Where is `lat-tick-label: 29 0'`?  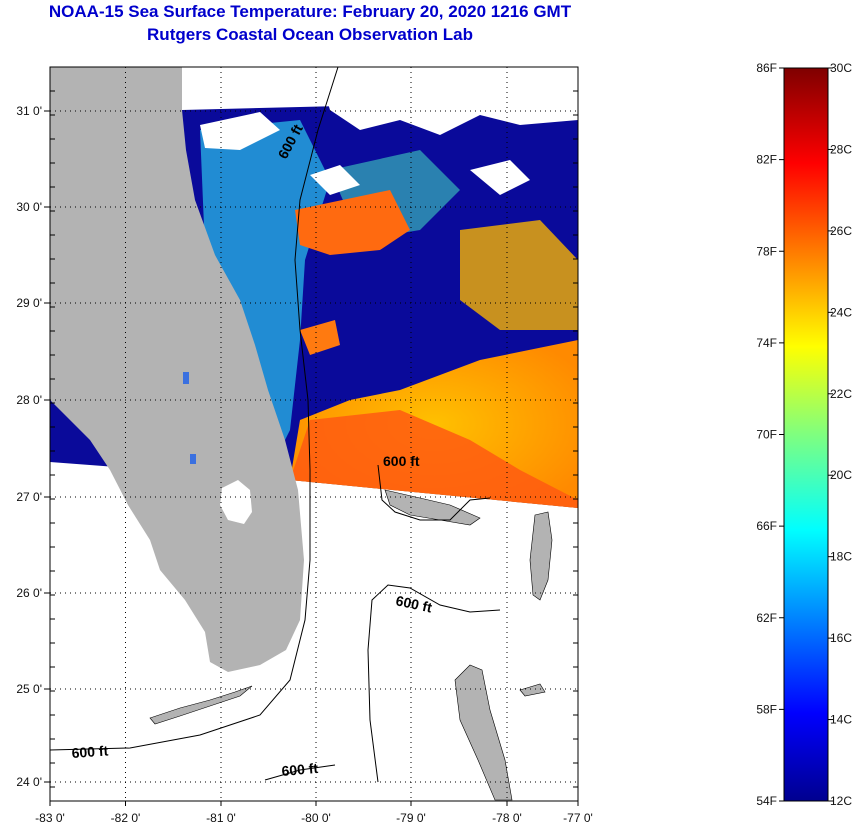 lat-tick-label: 29 0' is located at coordinates (29, 303).